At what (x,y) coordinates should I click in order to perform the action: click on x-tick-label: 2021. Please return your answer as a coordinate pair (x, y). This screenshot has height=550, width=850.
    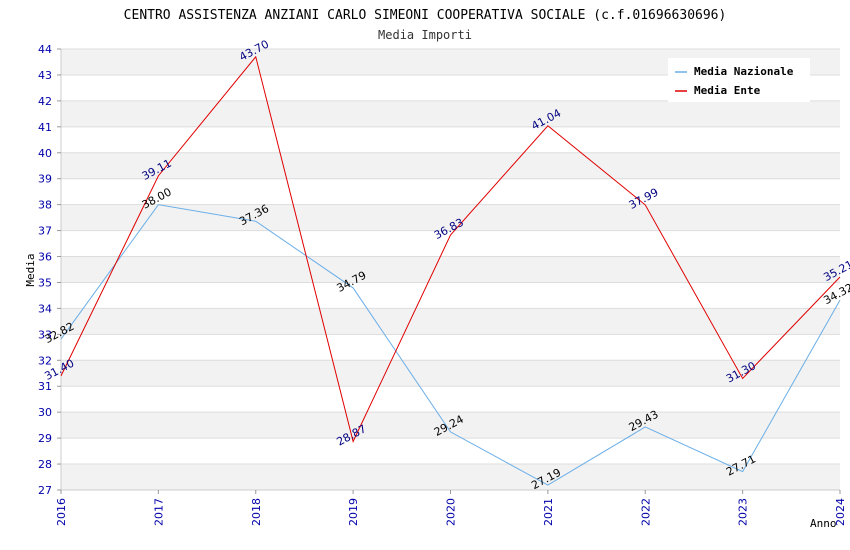
    Looking at the image, I should click on (548, 512).